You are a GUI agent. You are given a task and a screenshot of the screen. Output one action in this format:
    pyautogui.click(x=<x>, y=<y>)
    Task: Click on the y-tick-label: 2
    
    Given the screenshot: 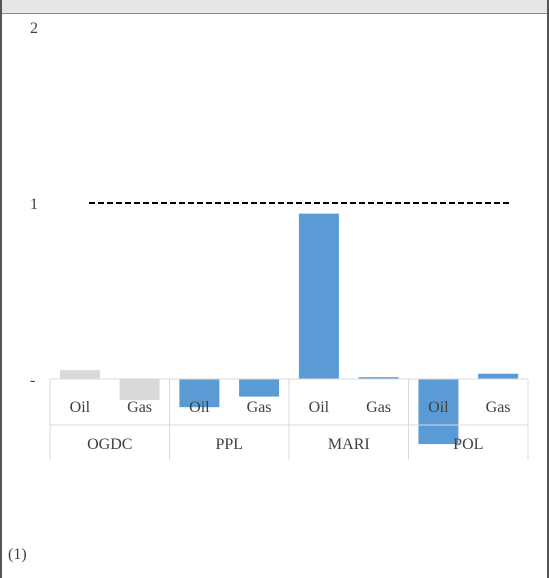 What is the action you would take?
    pyautogui.click(x=34, y=28)
    